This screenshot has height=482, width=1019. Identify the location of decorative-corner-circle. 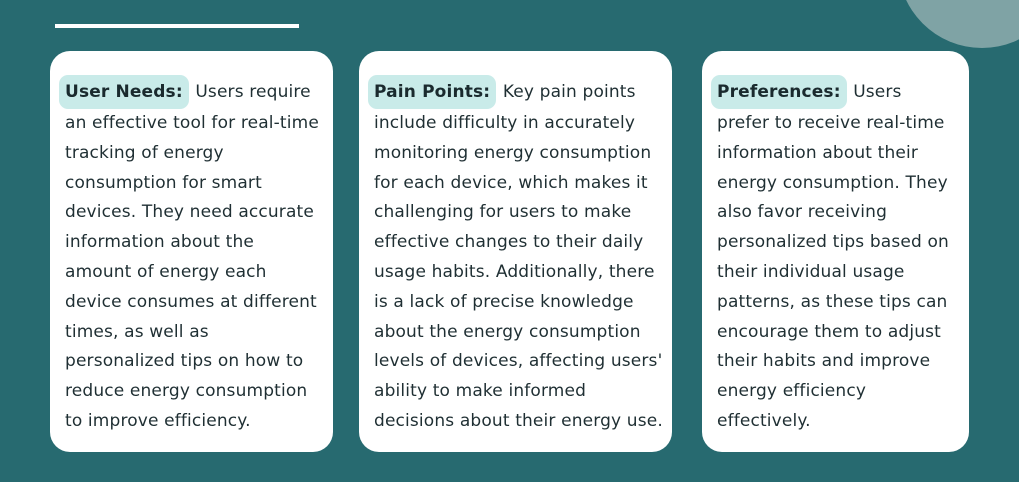
(958, 24).